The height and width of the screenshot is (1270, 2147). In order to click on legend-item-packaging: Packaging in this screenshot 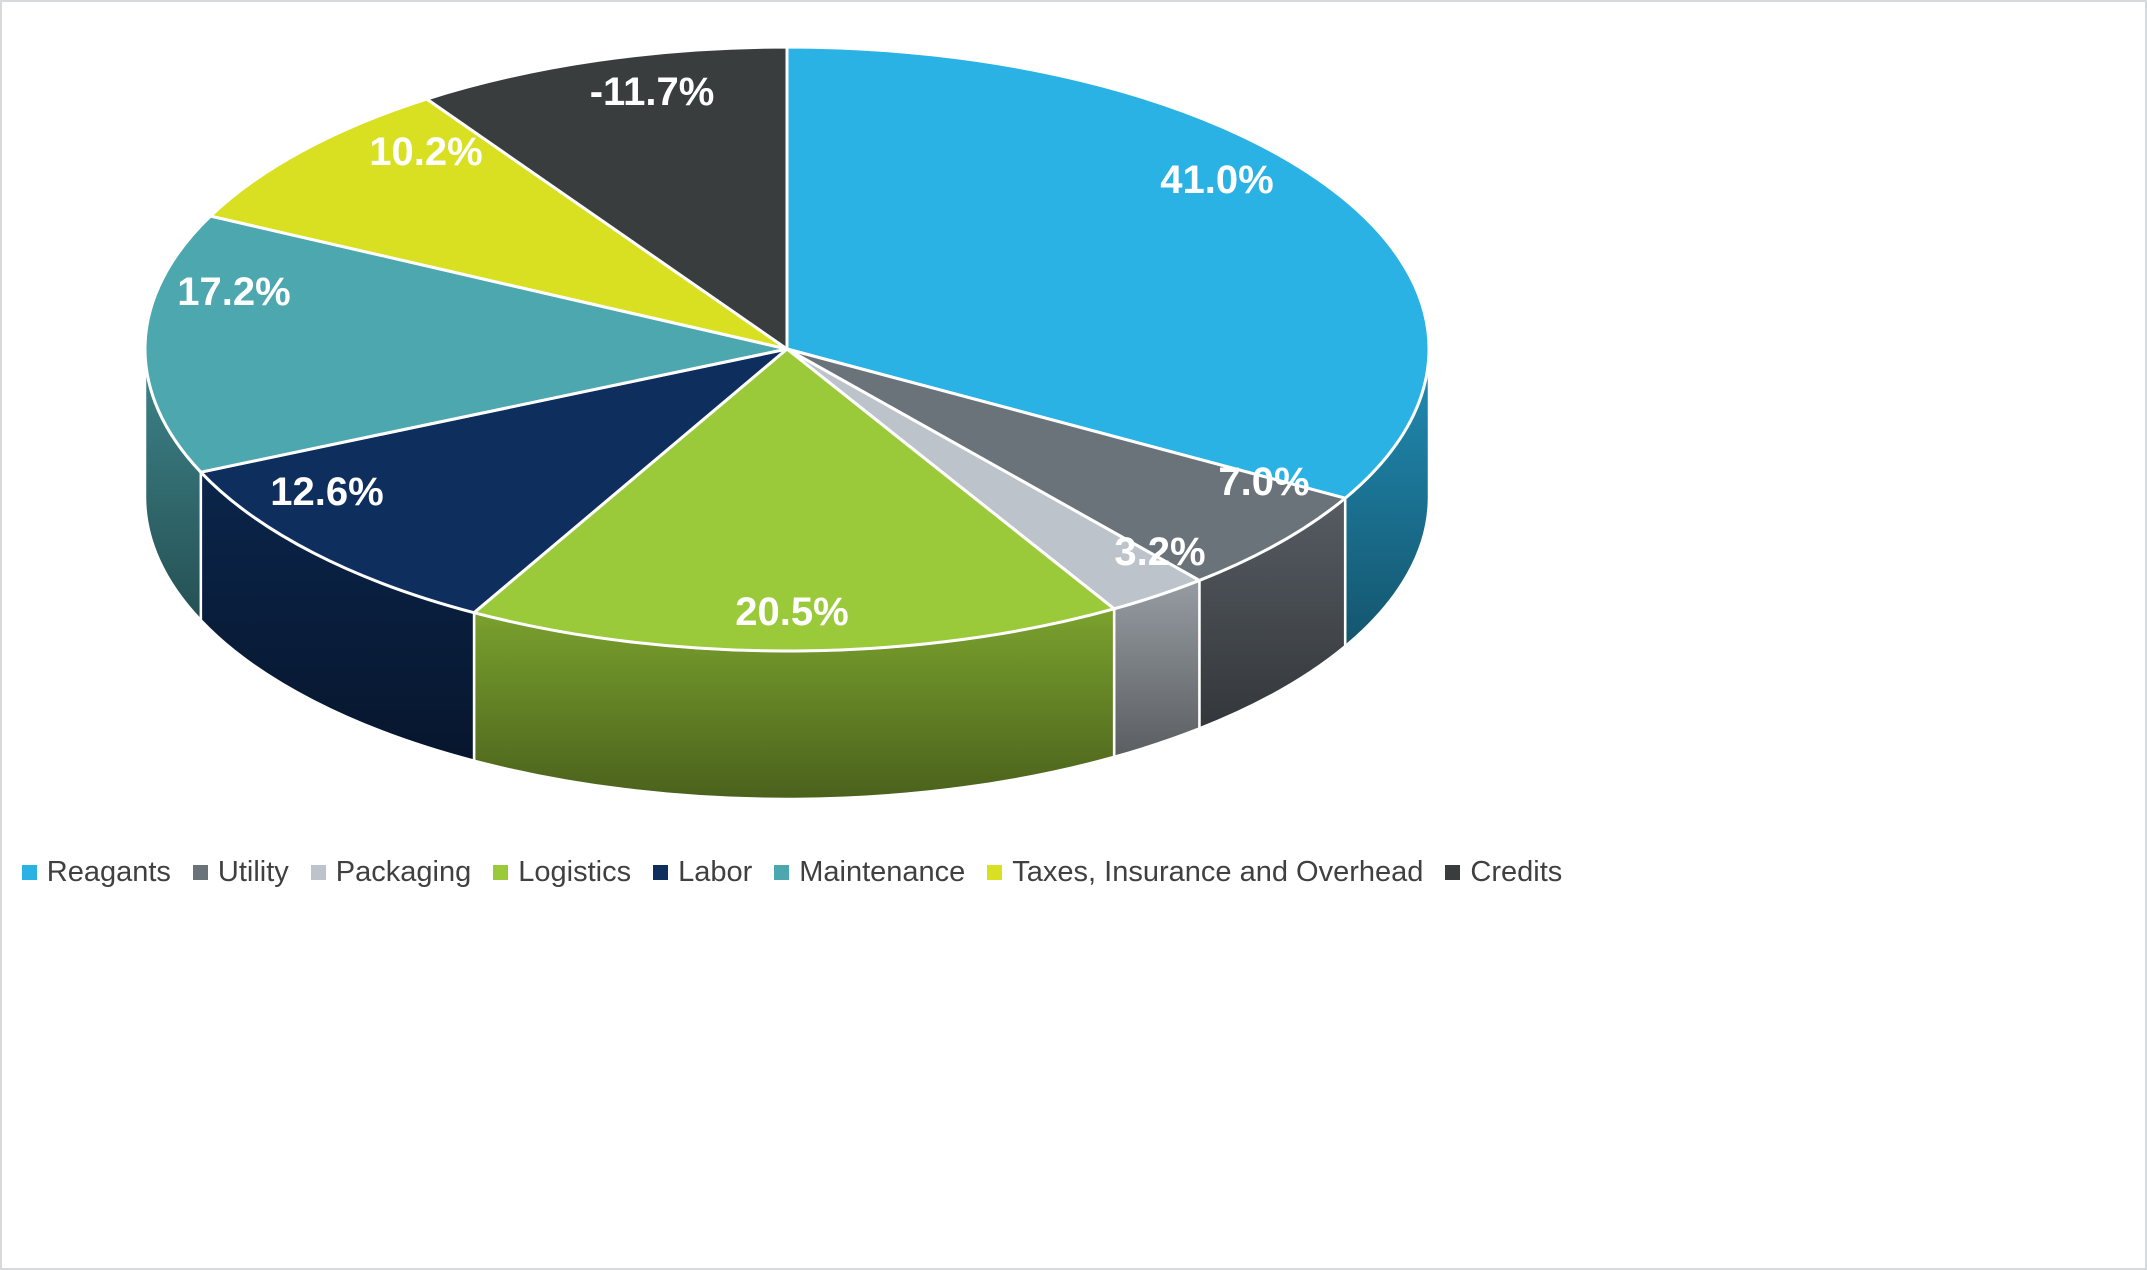, I will do `click(391, 872)`.